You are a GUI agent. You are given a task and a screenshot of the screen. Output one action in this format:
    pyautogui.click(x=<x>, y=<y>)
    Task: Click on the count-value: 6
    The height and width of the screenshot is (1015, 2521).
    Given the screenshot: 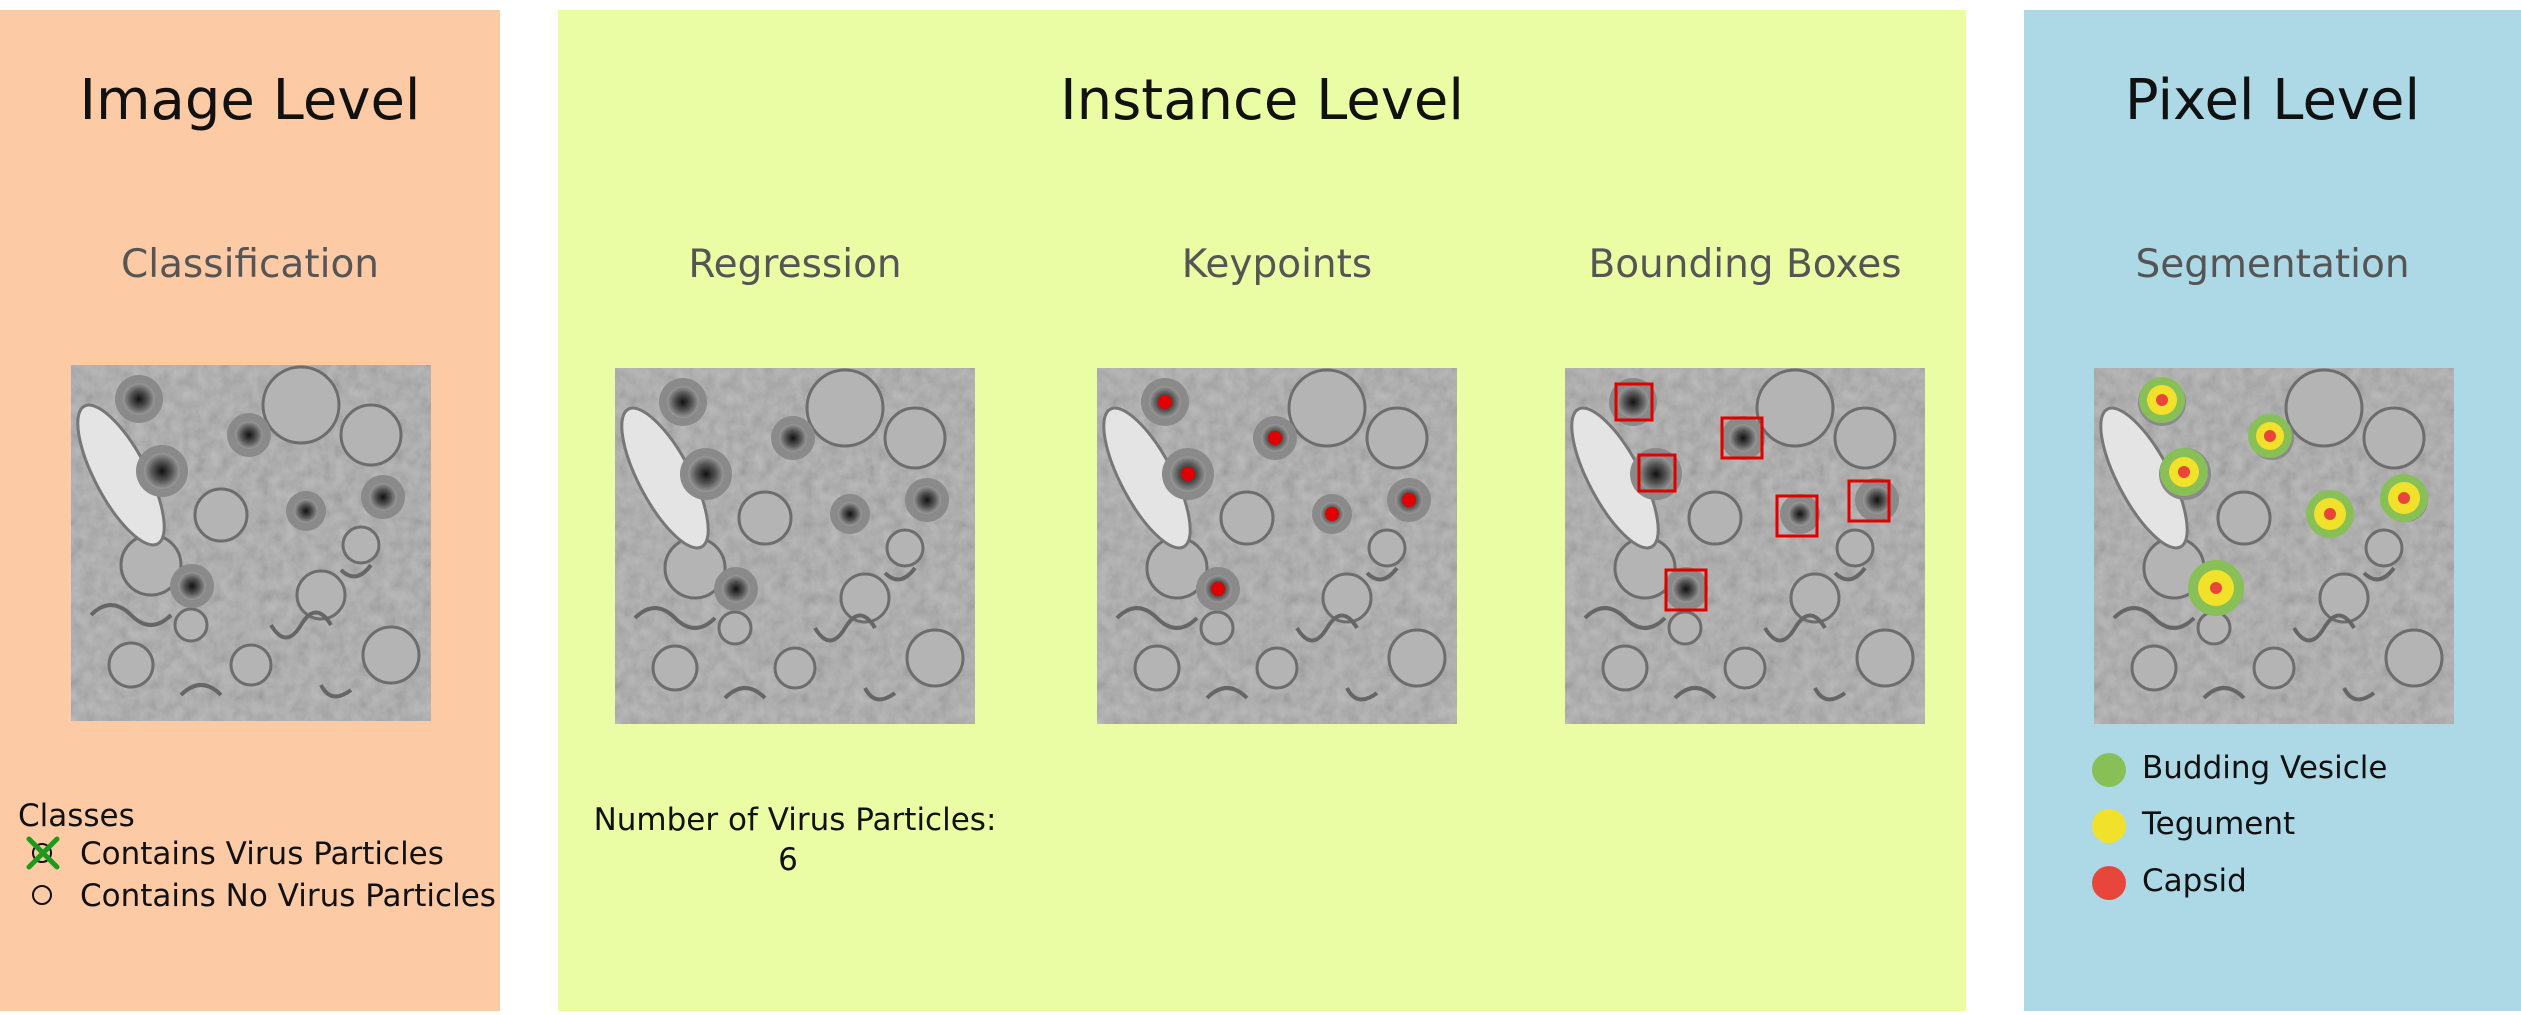 What is the action you would take?
    pyautogui.click(x=788, y=860)
    